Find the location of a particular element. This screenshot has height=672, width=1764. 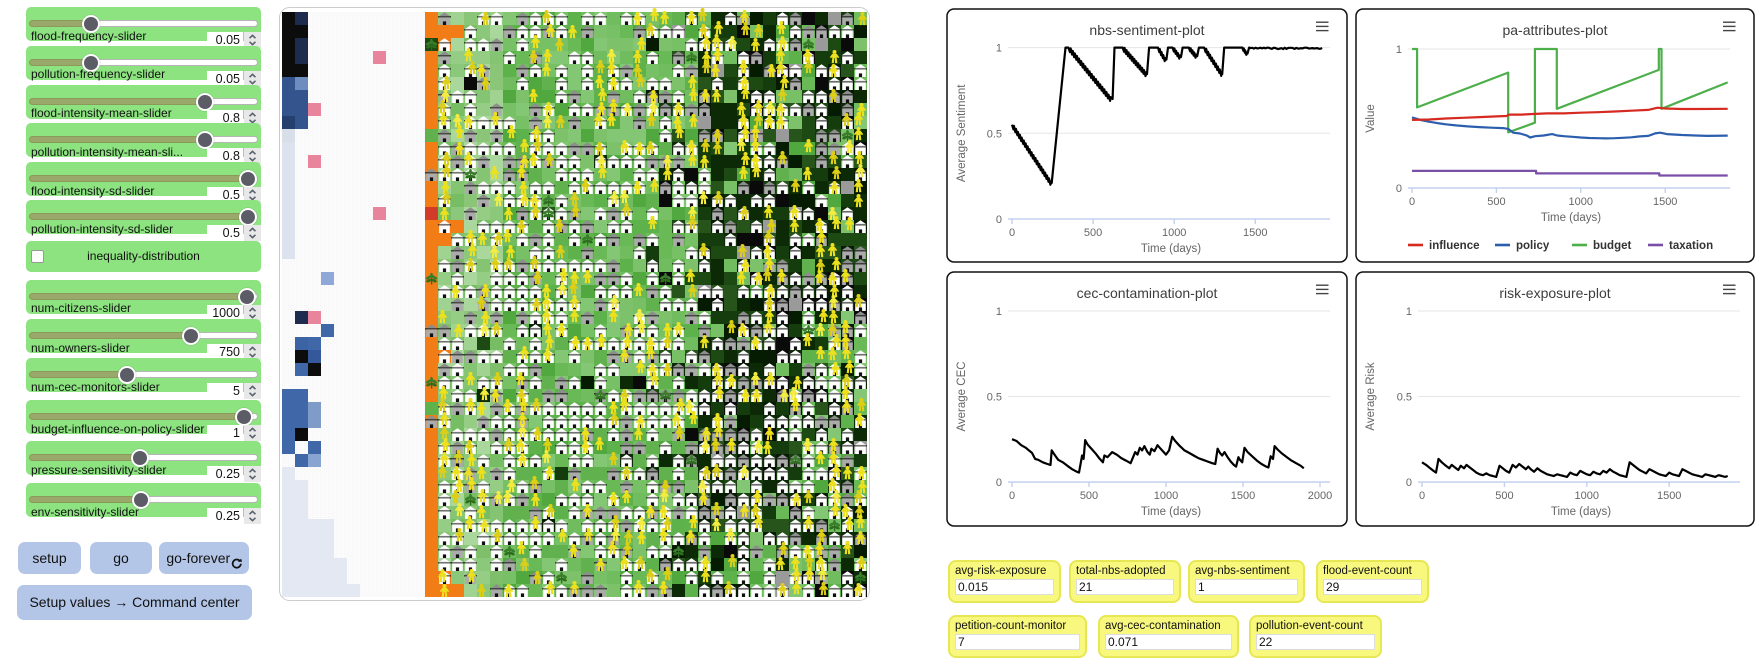

svg-text: 2000 is located at coordinates (1320, 496).